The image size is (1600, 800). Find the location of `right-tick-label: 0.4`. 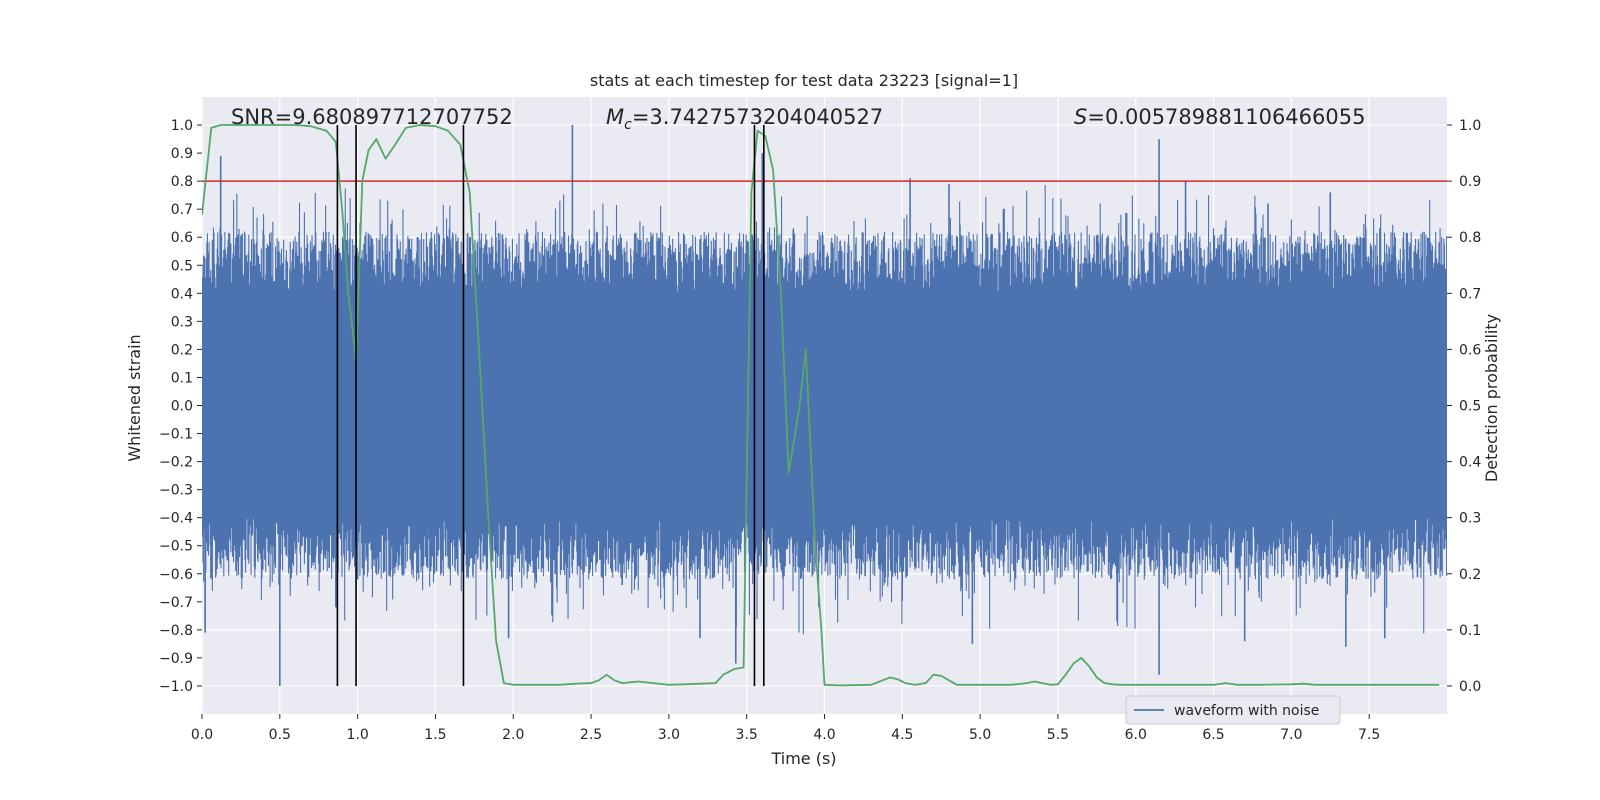

right-tick-label: 0.4 is located at coordinates (1470, 463).